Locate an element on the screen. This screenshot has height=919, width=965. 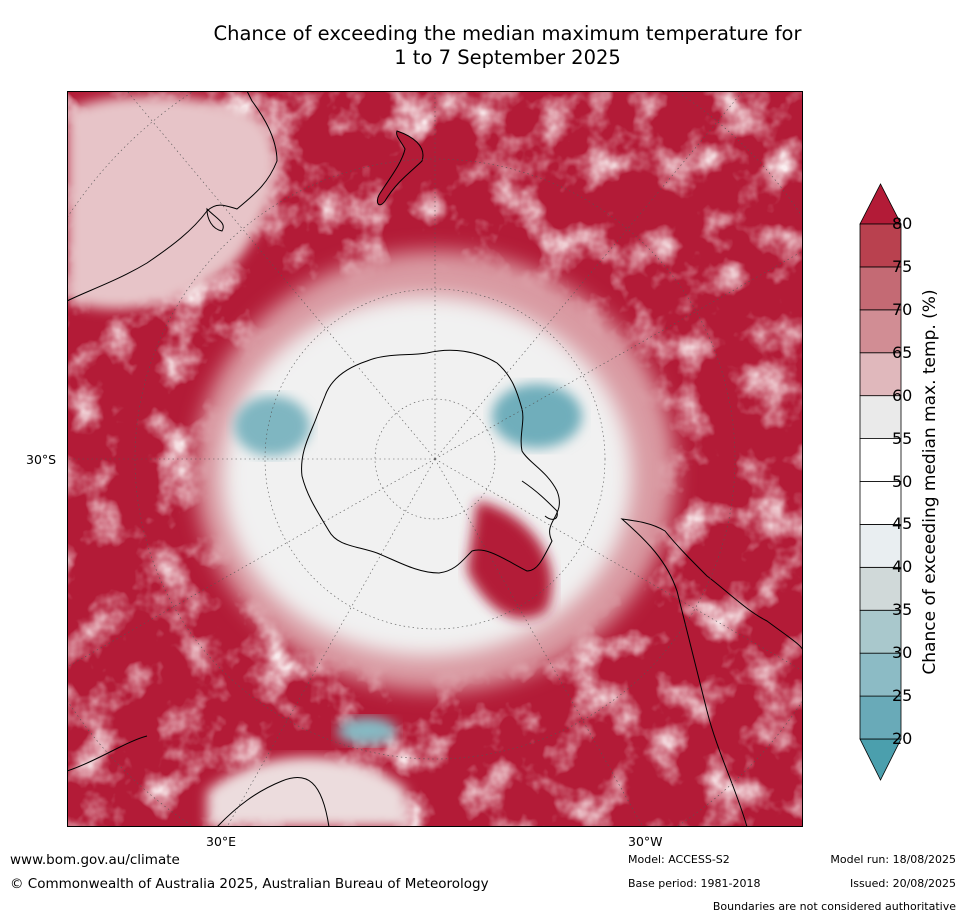
australia-coastline is located at coordinates (172, 196).